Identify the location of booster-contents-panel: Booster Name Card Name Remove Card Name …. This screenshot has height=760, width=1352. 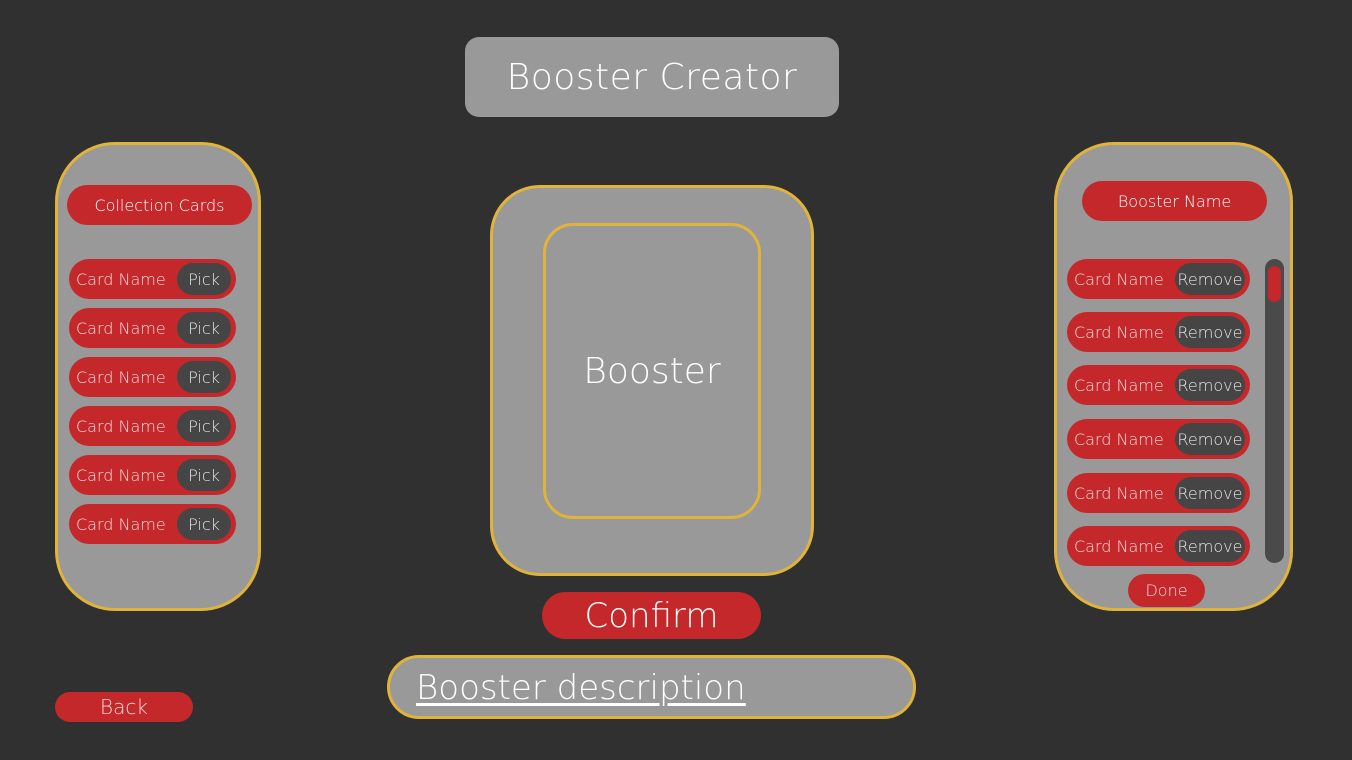
(1173, 376).